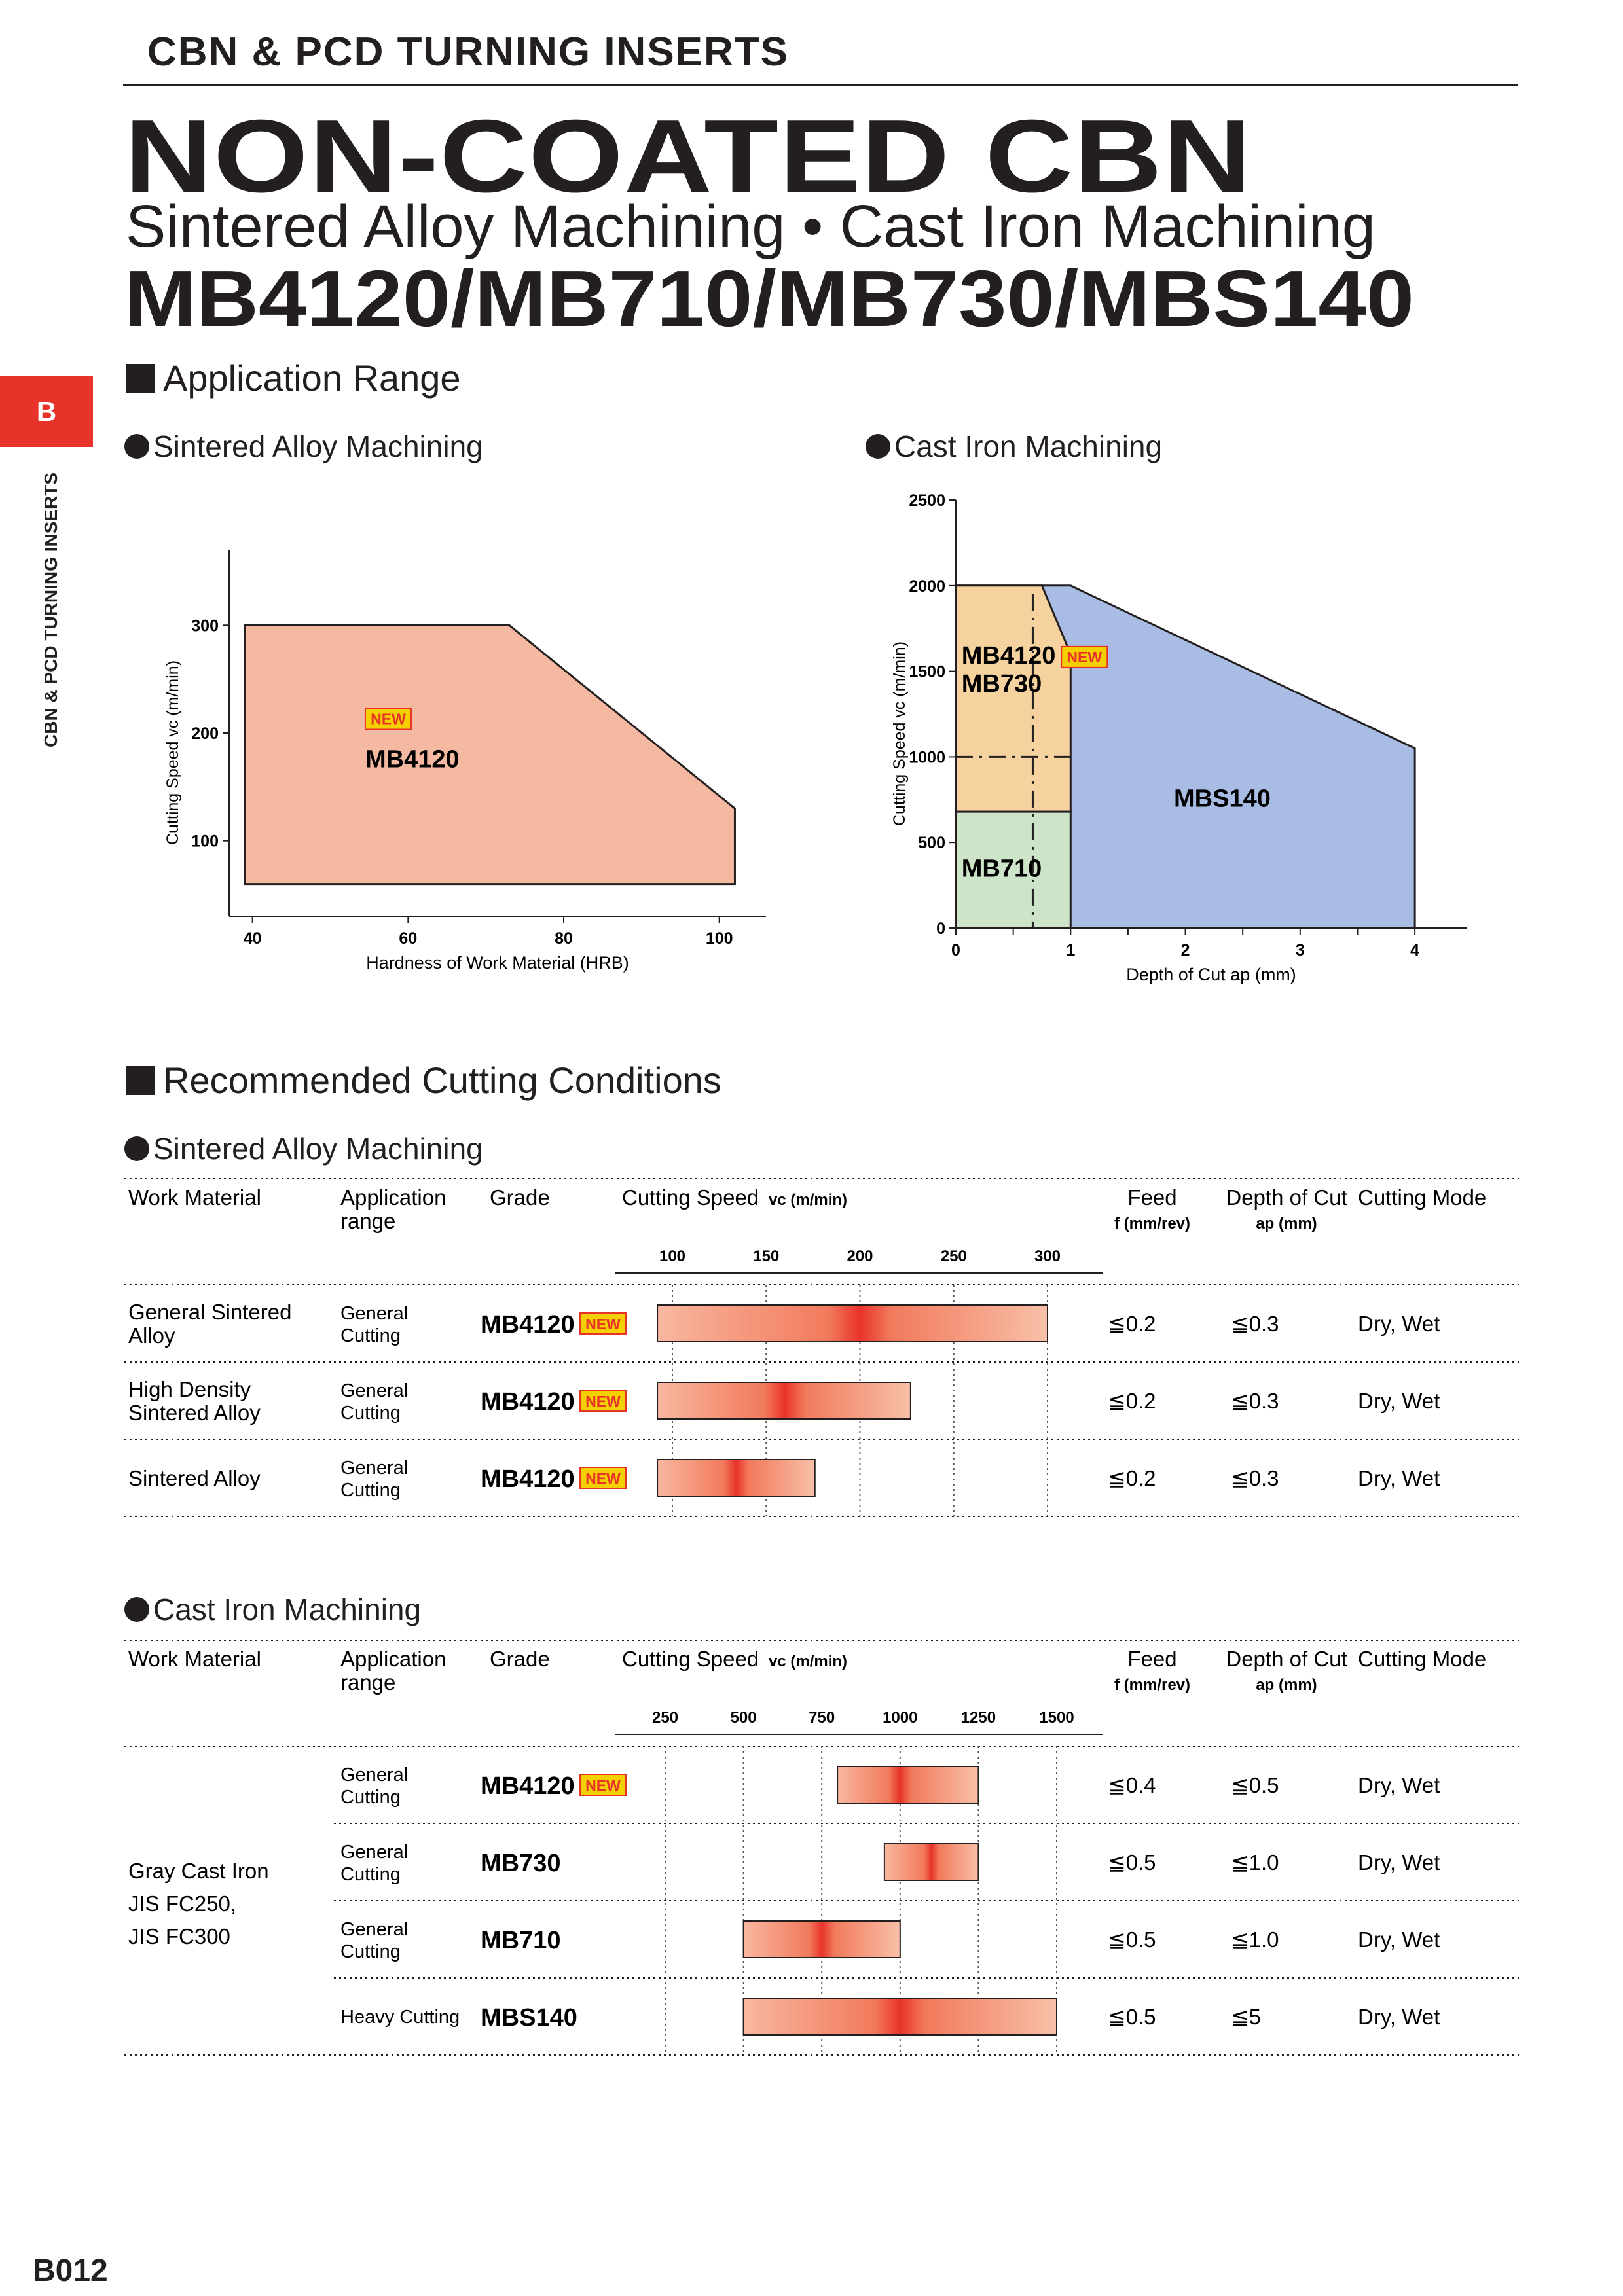 The width and height of the screenshot is (1623, 2296). What do you see at coordinates (1255, 1940) in the screenshot?
I see `doc-value: ≦1.0` at bounding box center [1255, 1940].